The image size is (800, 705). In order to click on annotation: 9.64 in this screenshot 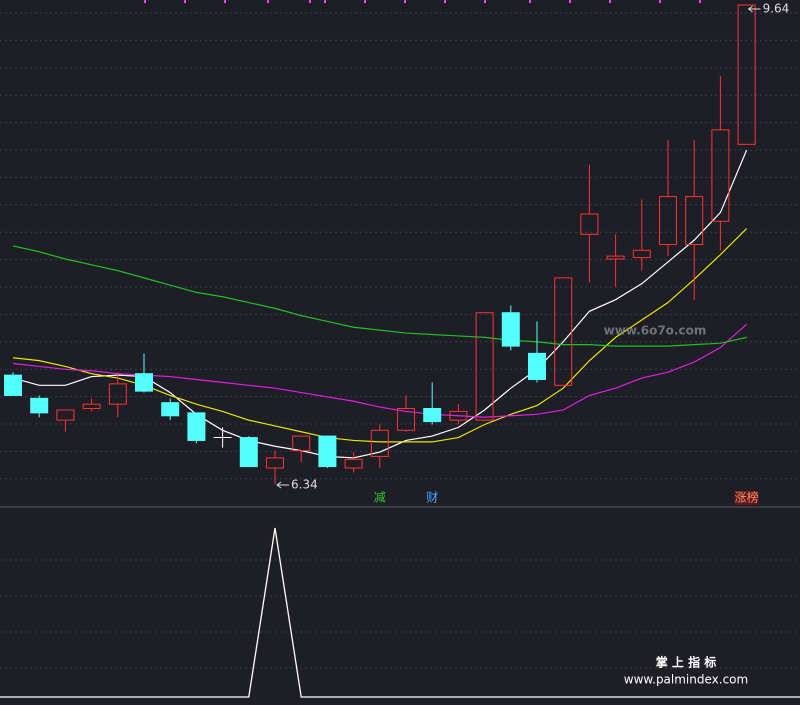, I will do `click(776, 9)`.